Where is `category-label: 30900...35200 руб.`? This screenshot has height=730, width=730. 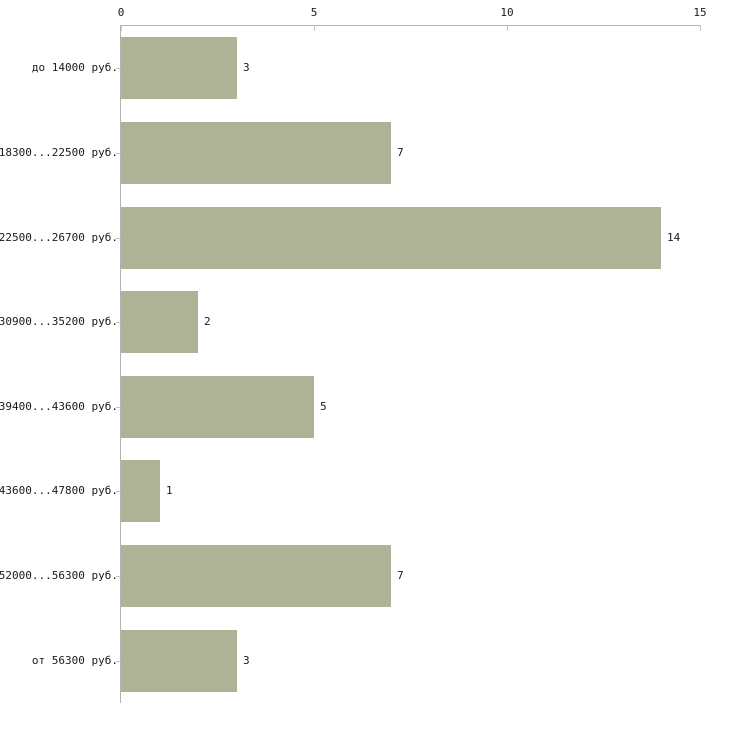
category-label: 30900...35200 руб. is located at coordinates (59, 321).